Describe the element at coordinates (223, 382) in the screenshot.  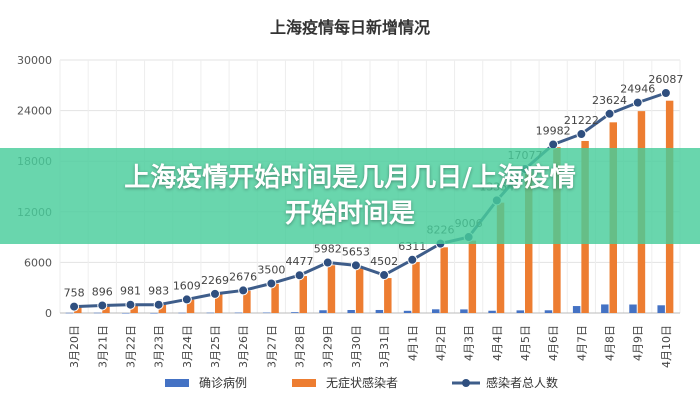
I see `legend-label: 确诊病例` at that location.